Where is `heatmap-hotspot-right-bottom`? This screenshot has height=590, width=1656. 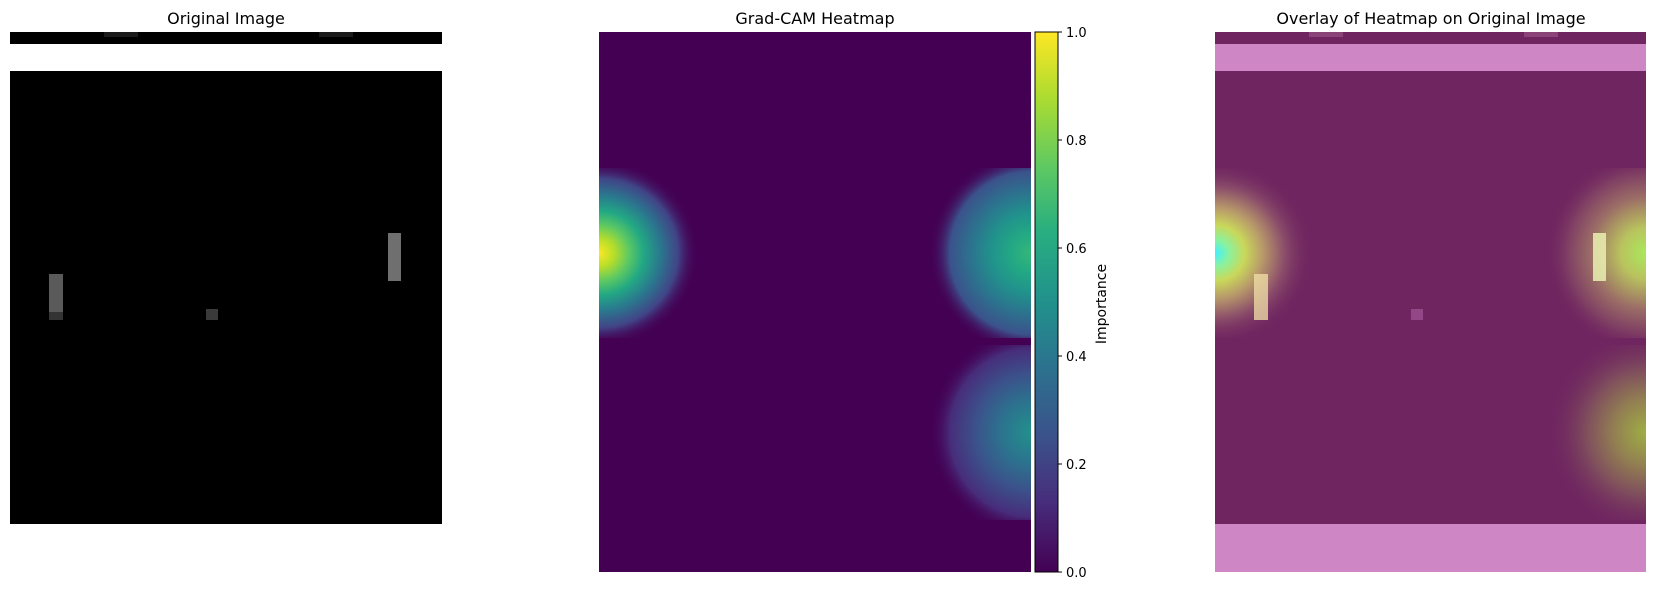
heatmap-hotspot-right-bottom is located at coordinates (946, 432).